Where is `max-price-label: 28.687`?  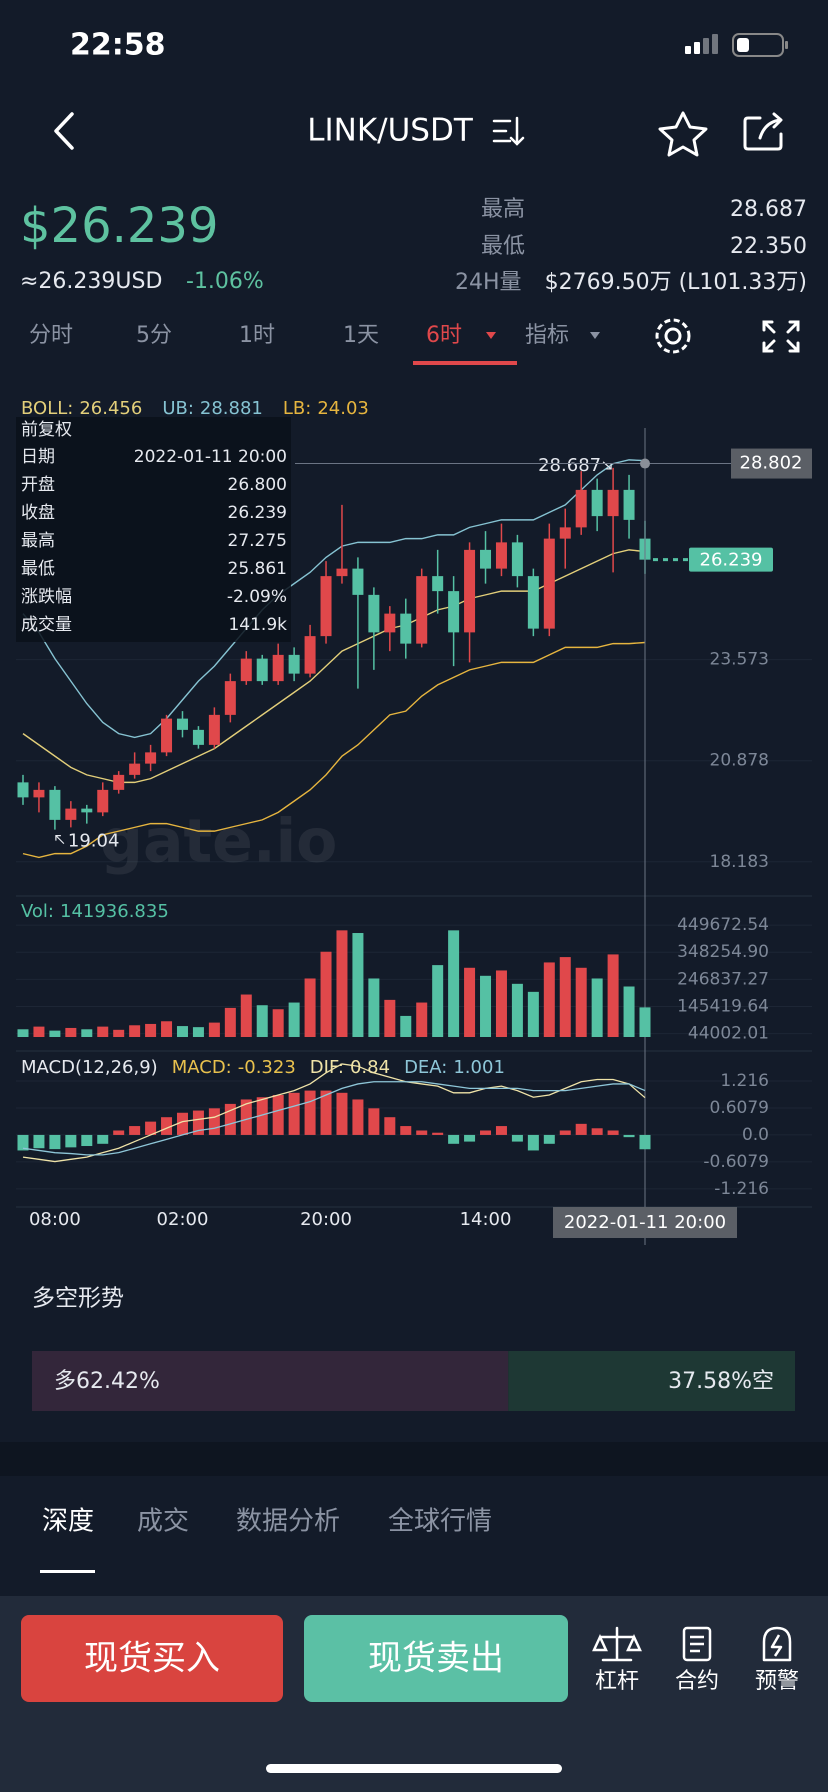 max-price-label: 28.687 is located at coordinates (569, 465).